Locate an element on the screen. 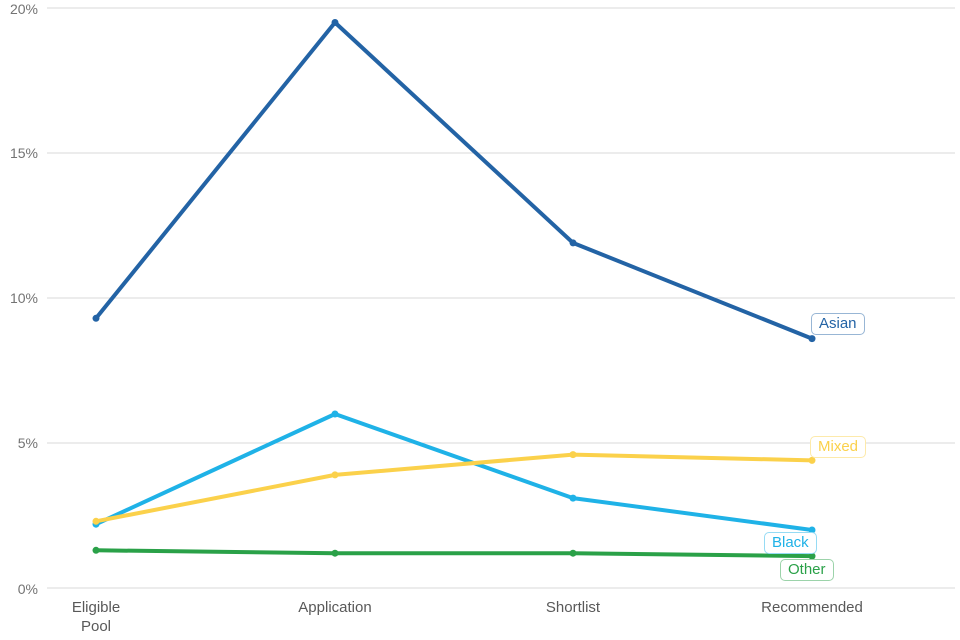 The width and height of the screenshot is (960, 640). y-axis-tick-10: 10% is located at coordinates (23, 298).